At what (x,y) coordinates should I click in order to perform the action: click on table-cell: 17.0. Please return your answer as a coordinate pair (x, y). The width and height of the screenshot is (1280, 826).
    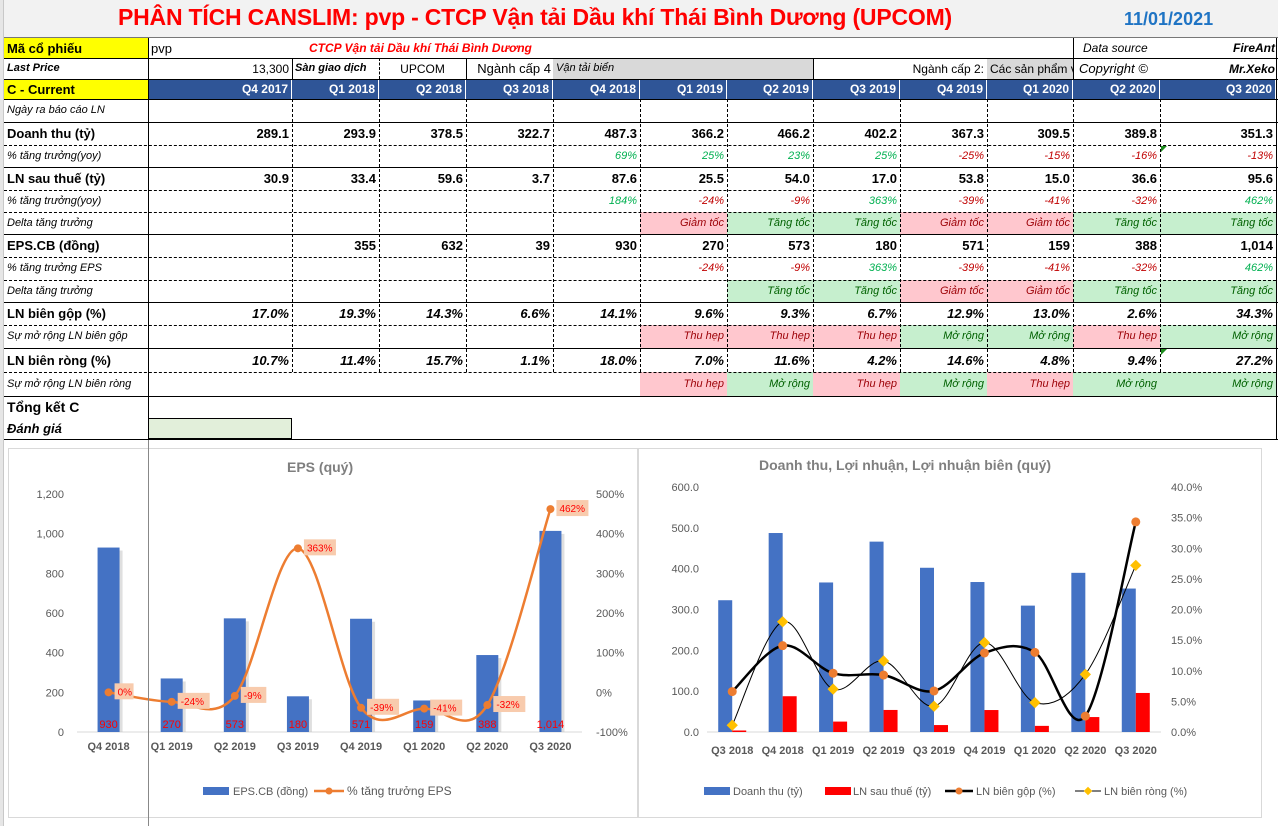
    Looking at the image, I should click on (884, 178).